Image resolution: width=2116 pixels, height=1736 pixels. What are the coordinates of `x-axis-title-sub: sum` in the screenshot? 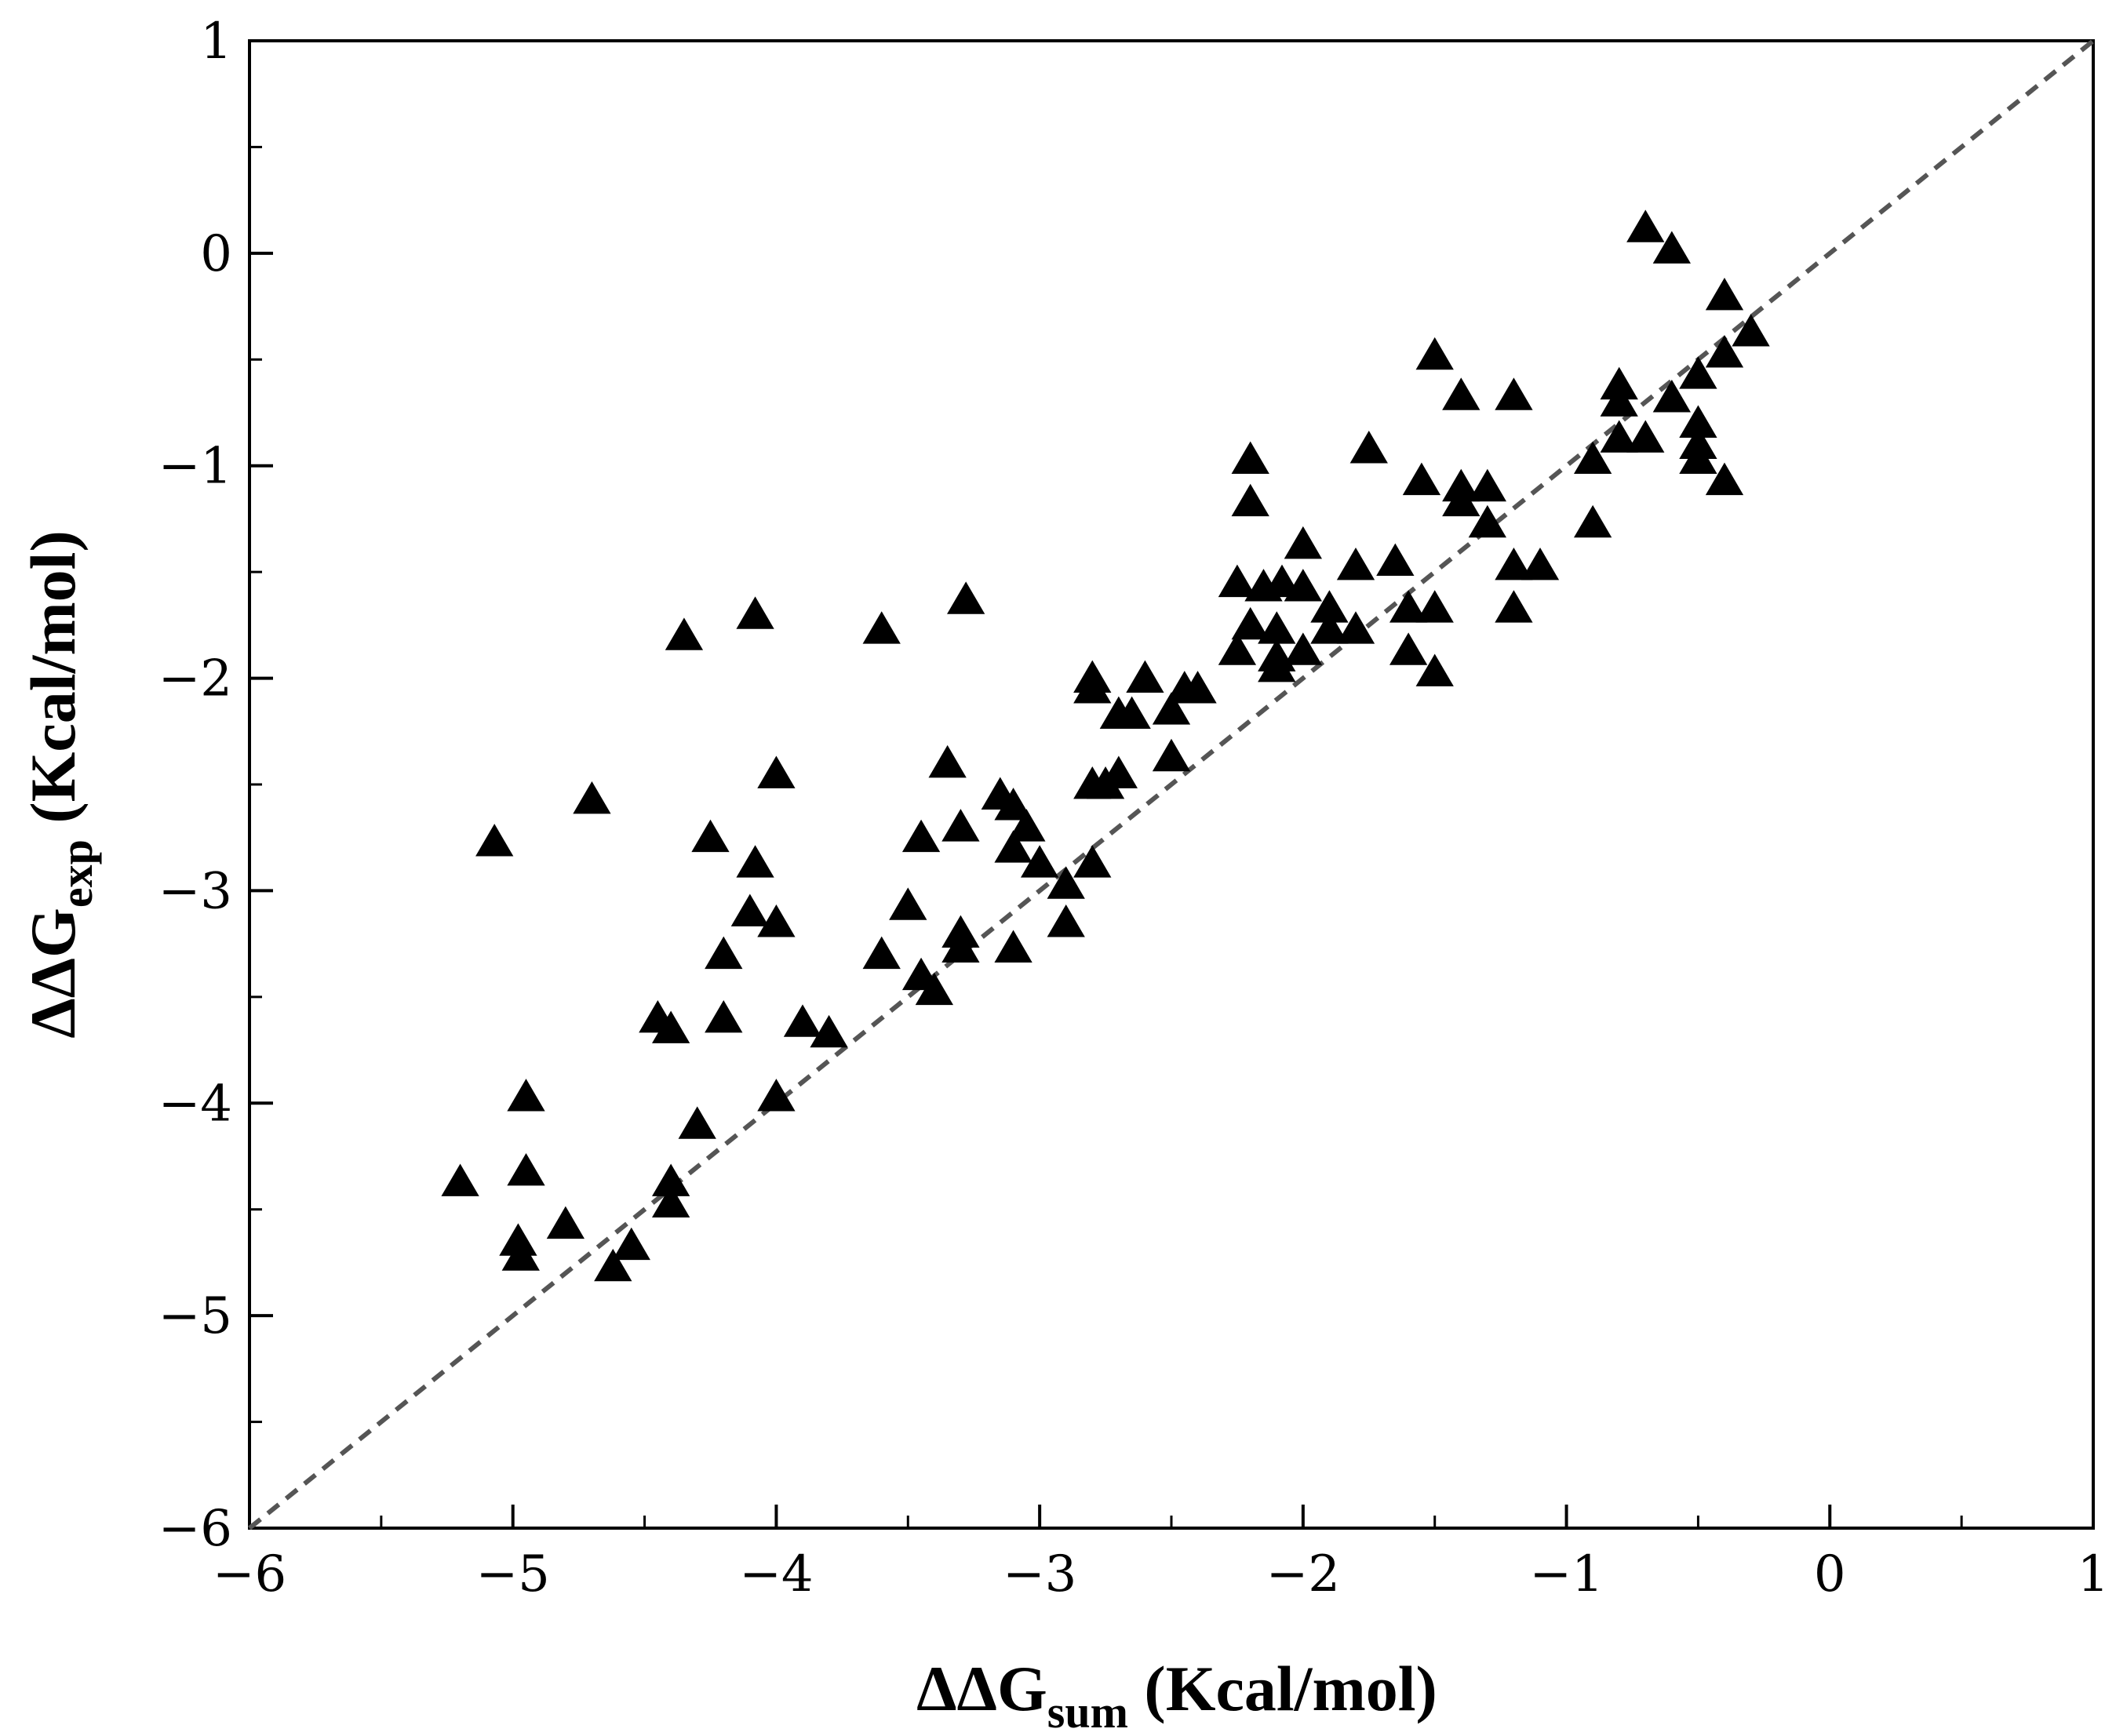 It's located at (1087, 1711).